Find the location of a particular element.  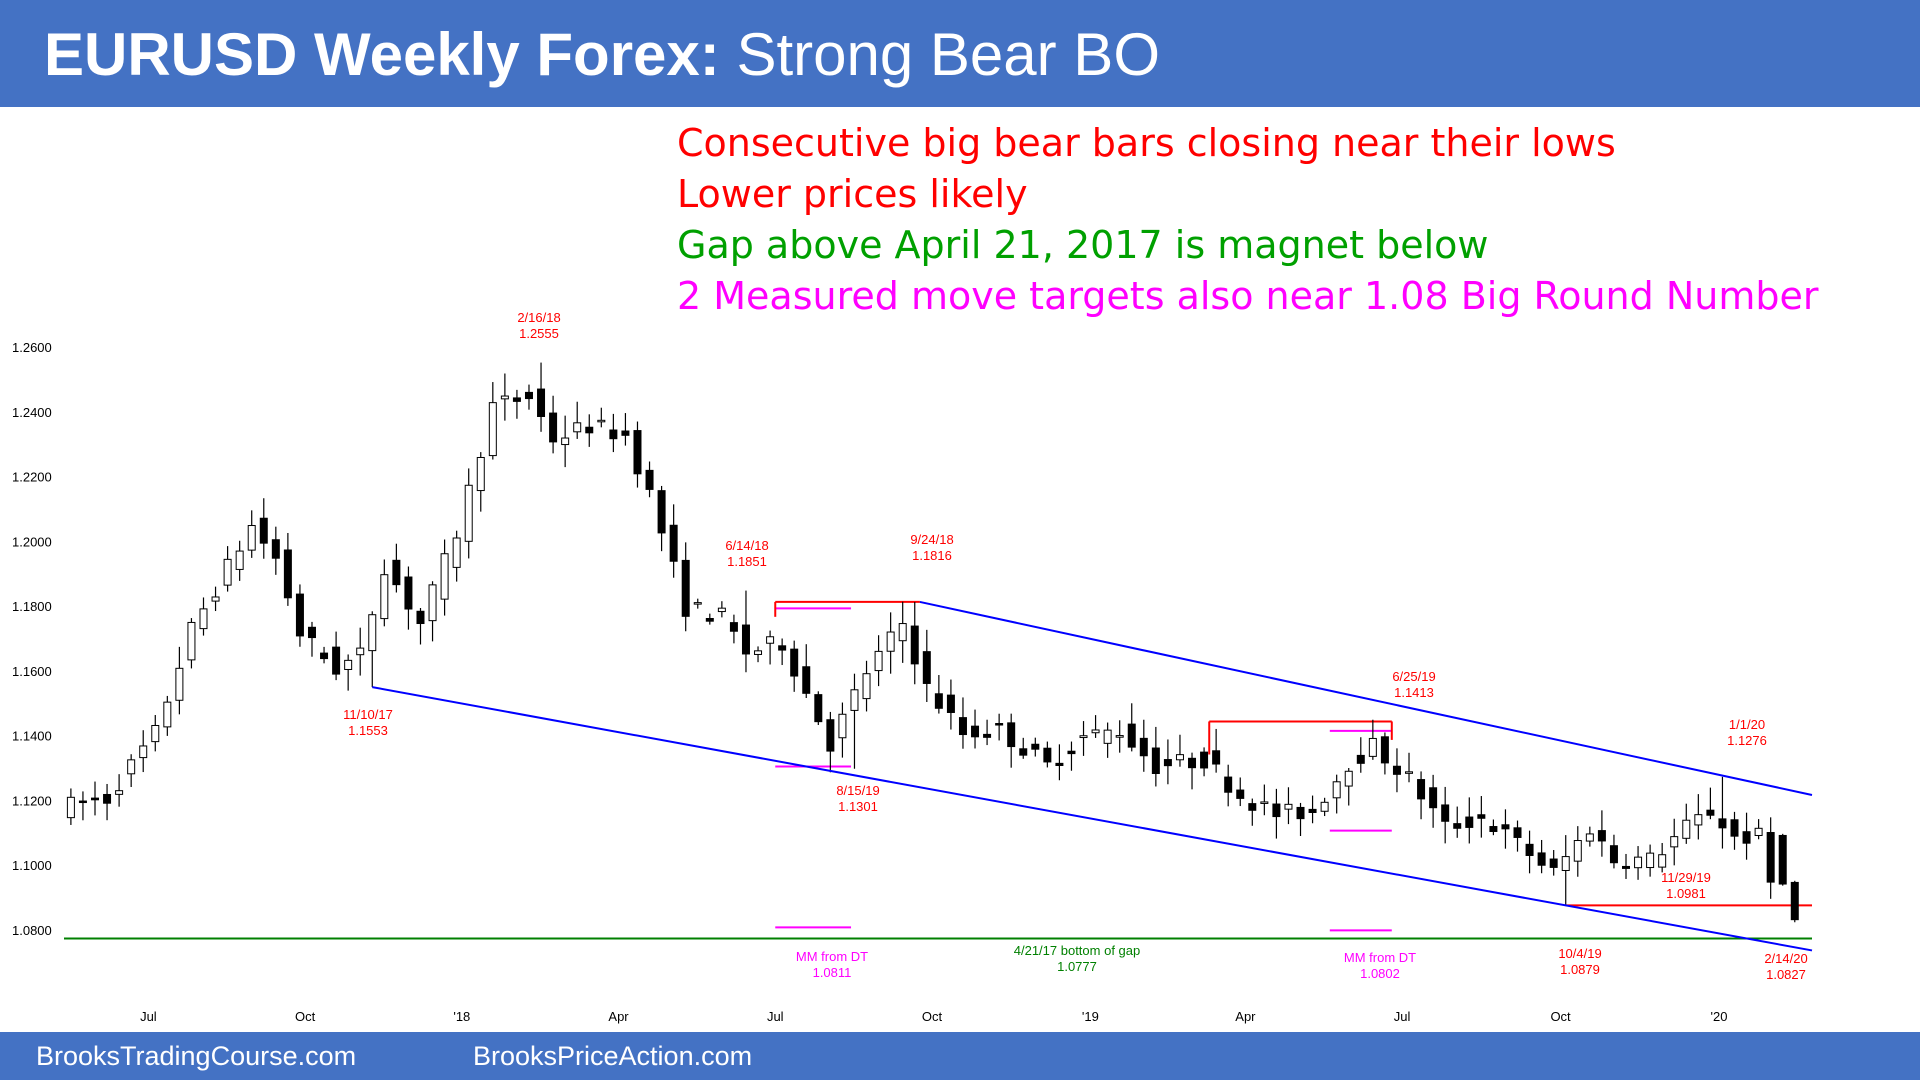

annotation-value: 1.2555 is located at coordinates (539, 333).